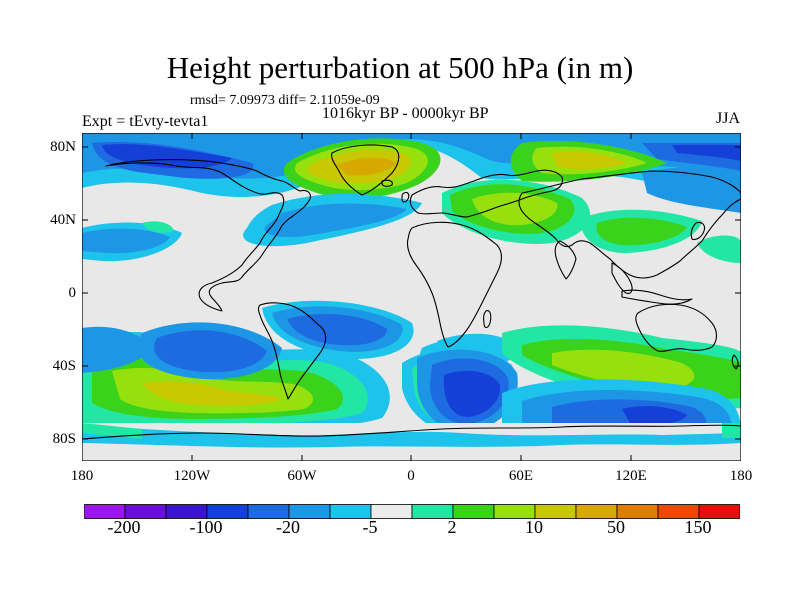 This screenshot has height=600, width=800. I want to click on colorbar-label-m100: -100, so click(206, 527).